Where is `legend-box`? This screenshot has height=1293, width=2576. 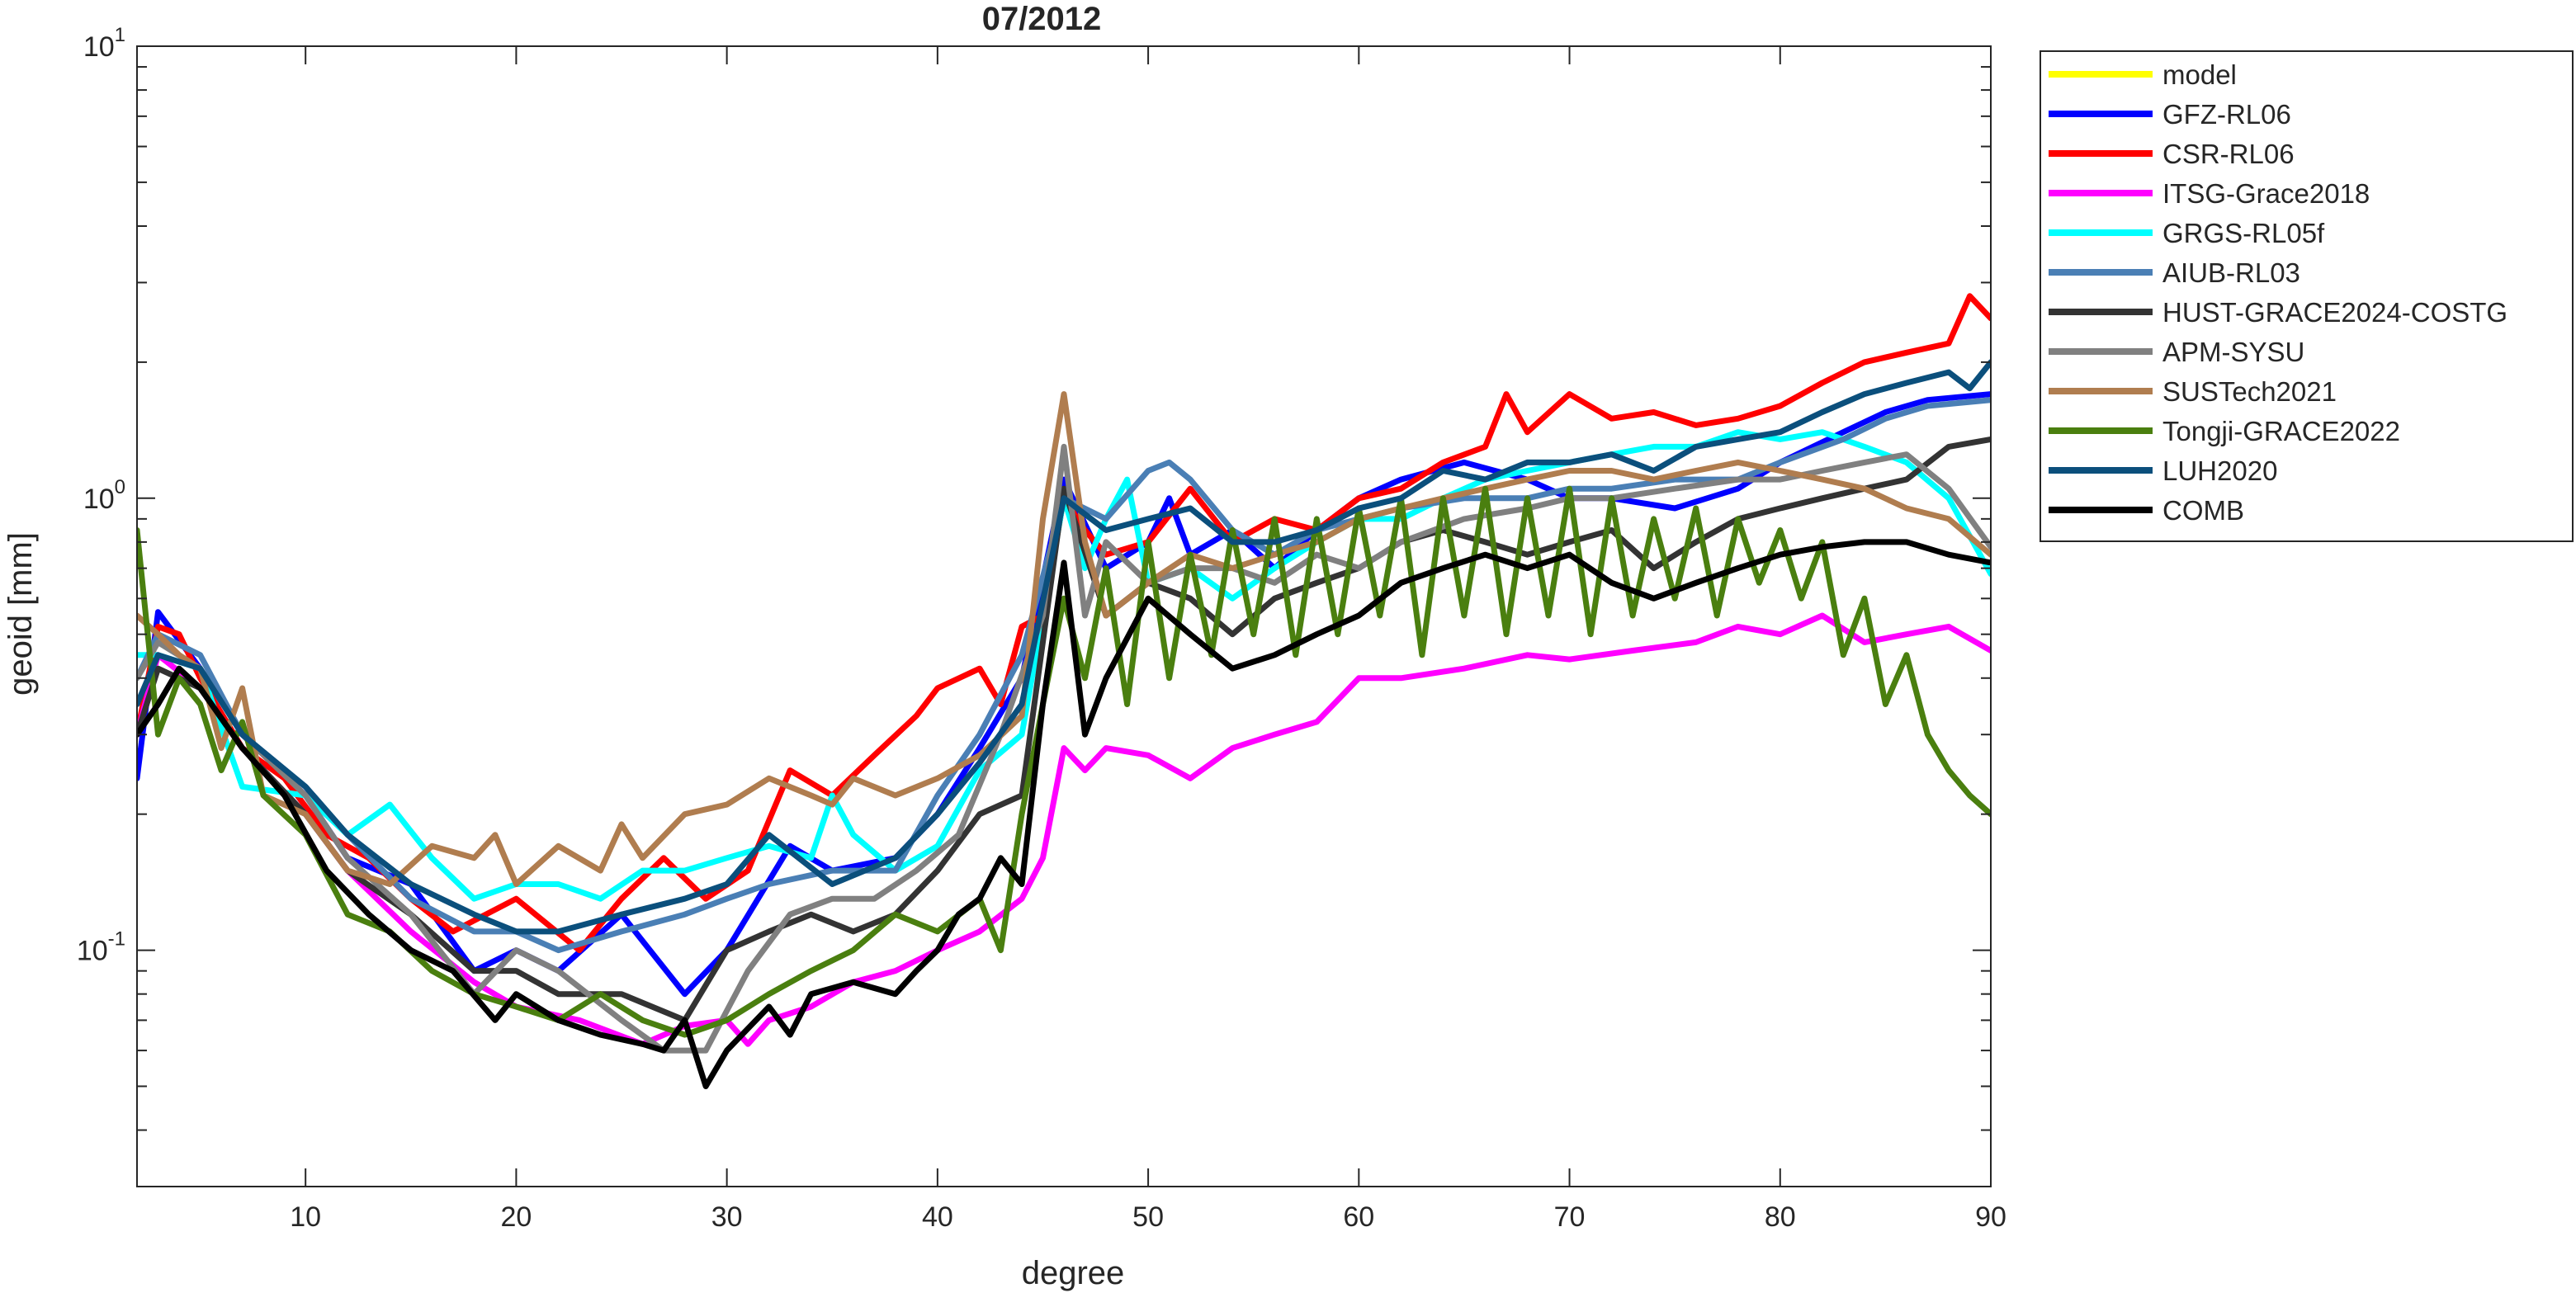 legend-box is located at coordinates (2307, 296).